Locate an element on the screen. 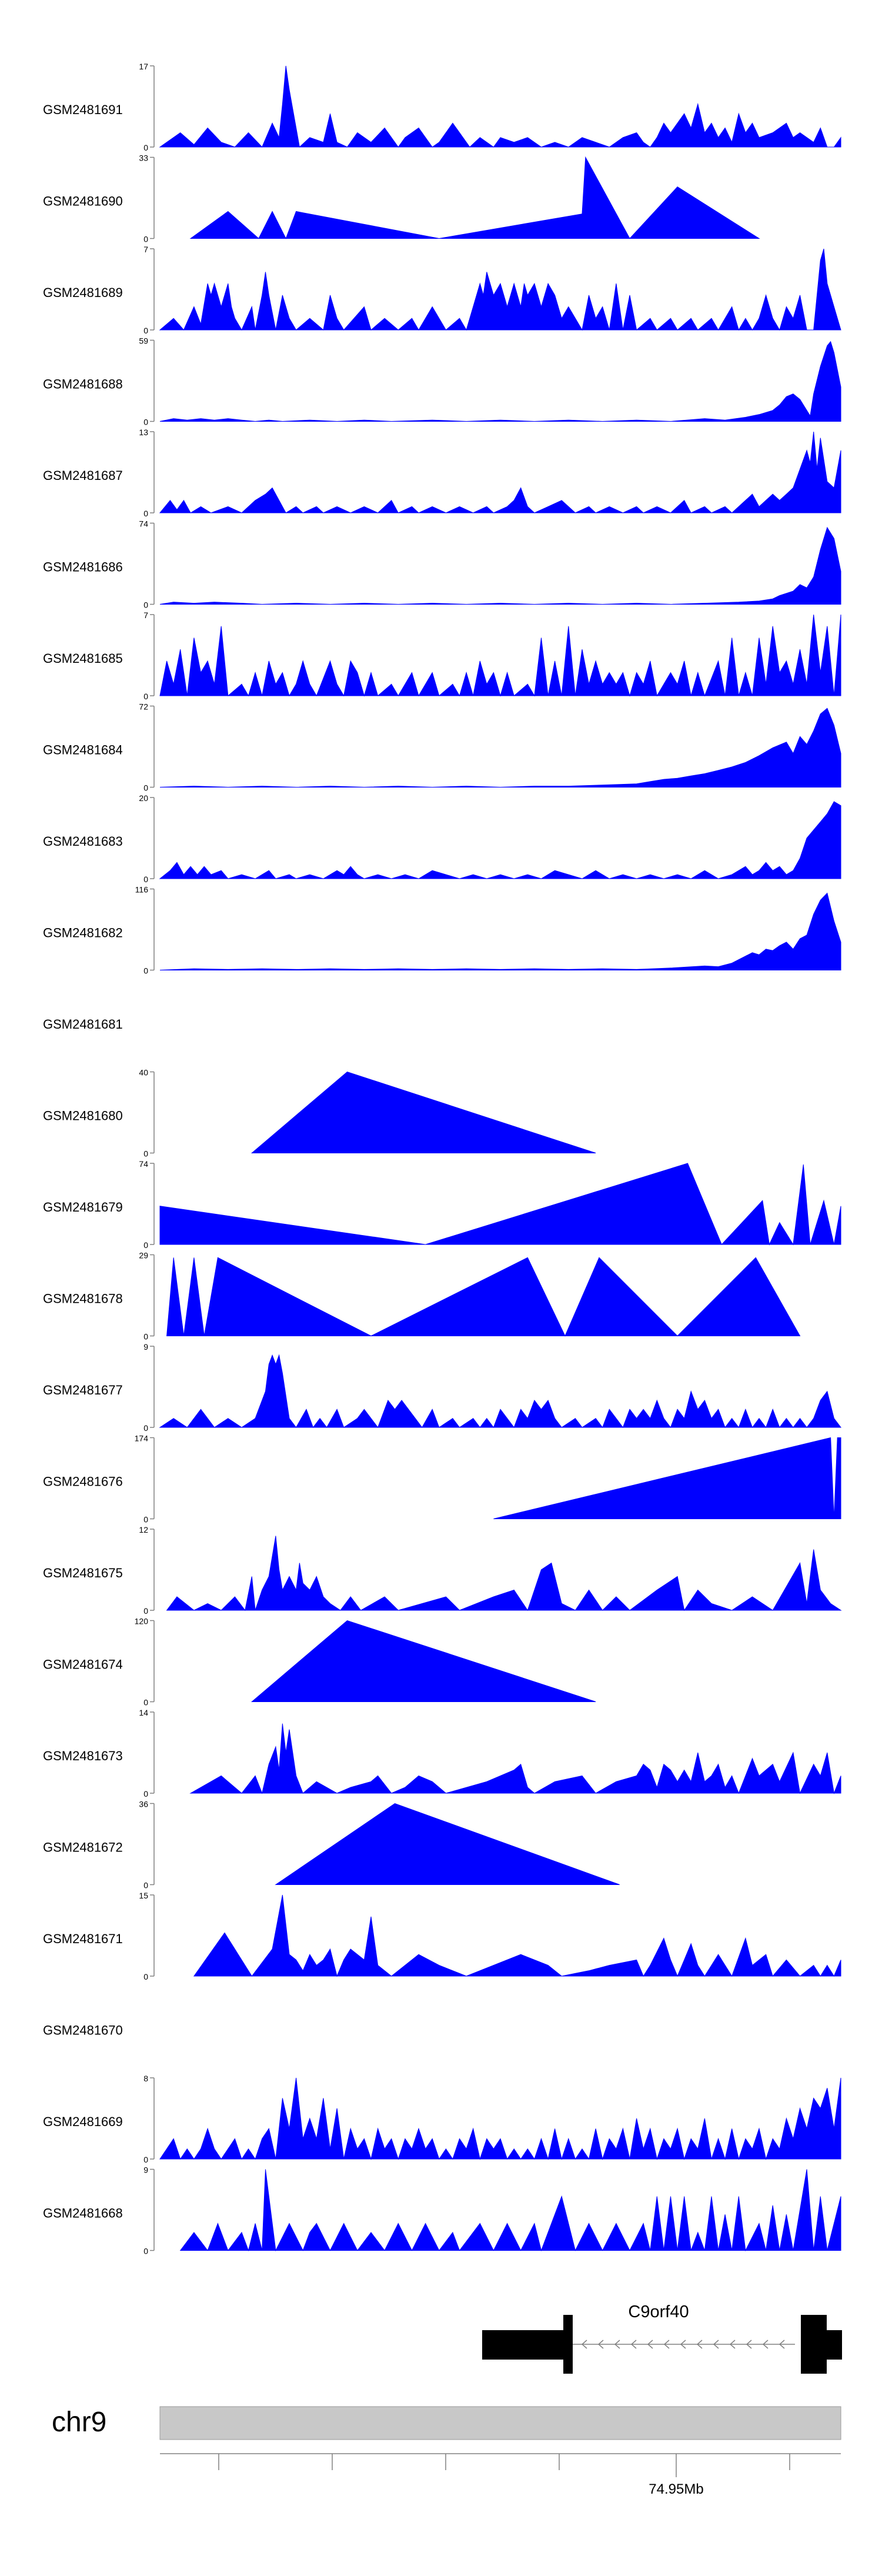  track-GSM2481675: GSM2481675 12 0 is located at coordinates (442, 1570).